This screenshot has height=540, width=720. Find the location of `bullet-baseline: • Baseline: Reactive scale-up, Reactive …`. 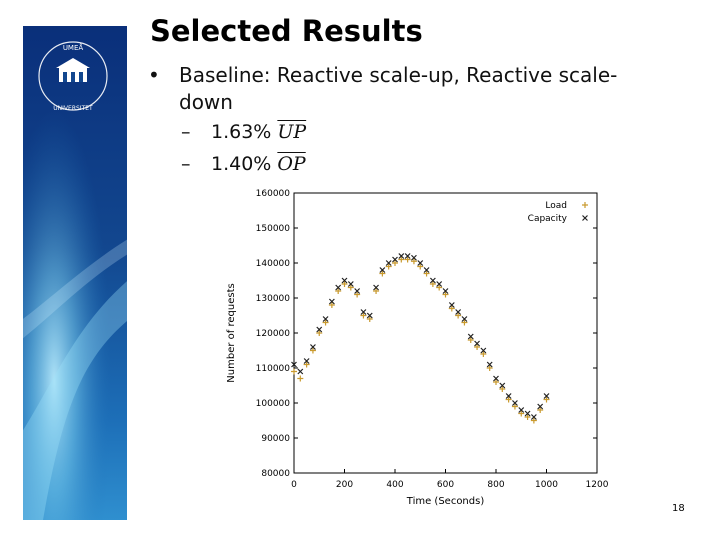

bullet-baseline: • Baseline: Reactive scale-up, Reactive … is located at coordinates (418, 89).